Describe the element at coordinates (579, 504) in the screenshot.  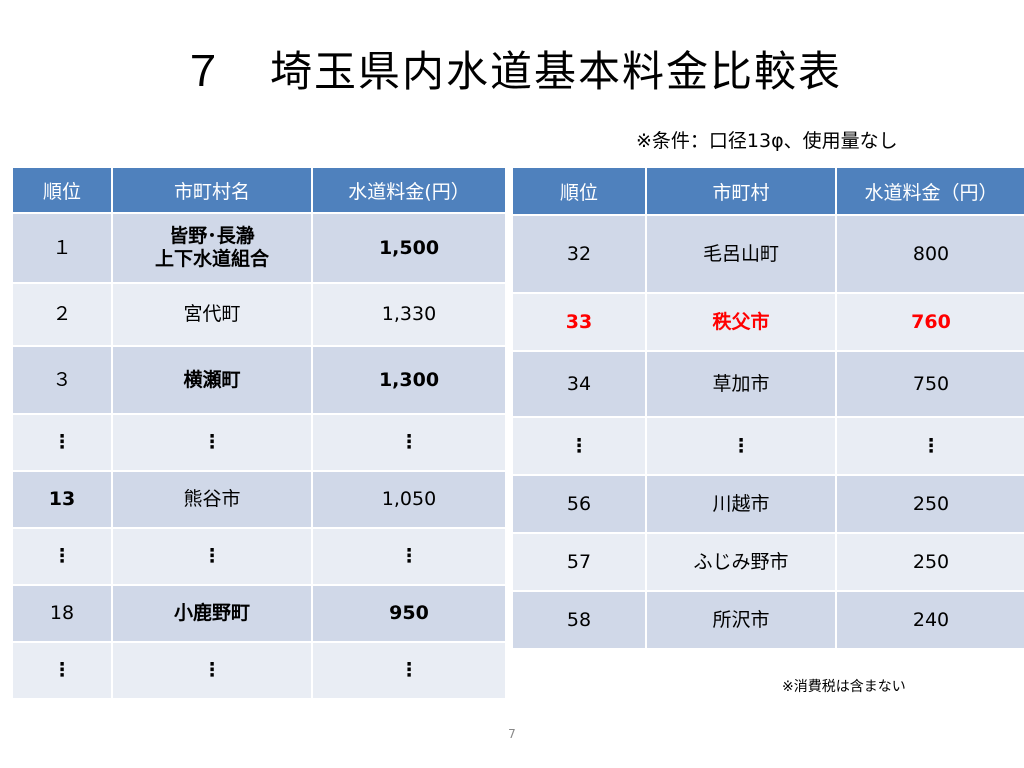
I see `rank-cell: 56` at that location.